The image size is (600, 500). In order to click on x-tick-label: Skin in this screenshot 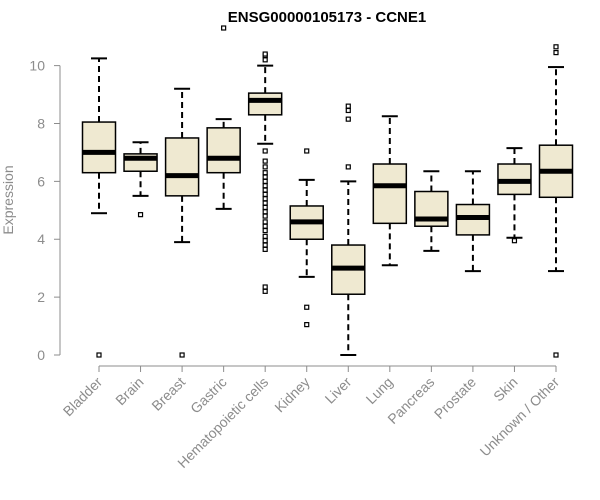, I will do `click(505, 389)`.